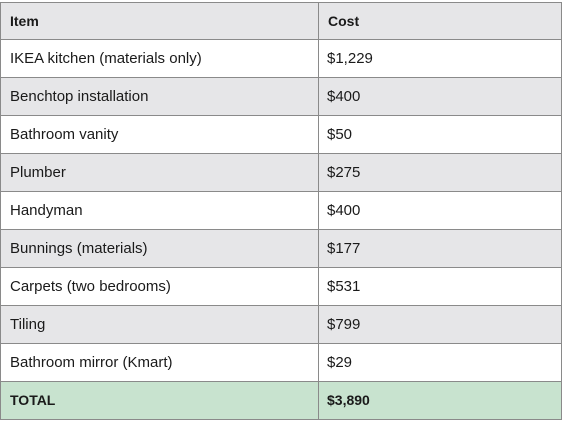 The height and width of the screenshot is (427, 563). I want to click on cost-cell: $275, so click(440, 172).